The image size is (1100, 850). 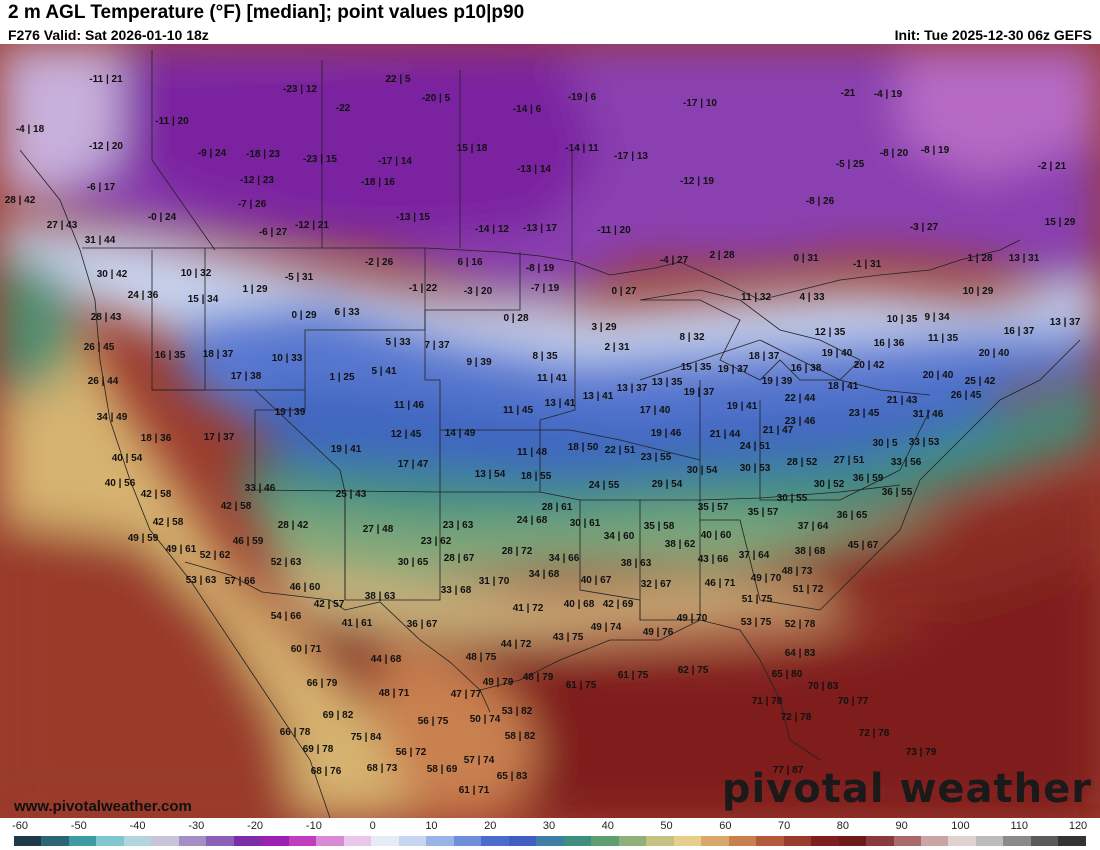 What do you see at coordinates (459, 558) in the screenshot?
I see `point-value: 28 | 67` at bounding box center [459, 558].